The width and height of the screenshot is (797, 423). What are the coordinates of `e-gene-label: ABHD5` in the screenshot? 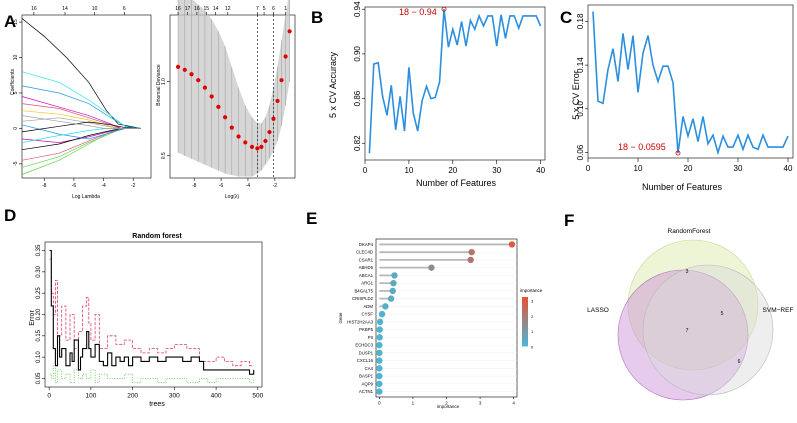 It's located at (366, 267).